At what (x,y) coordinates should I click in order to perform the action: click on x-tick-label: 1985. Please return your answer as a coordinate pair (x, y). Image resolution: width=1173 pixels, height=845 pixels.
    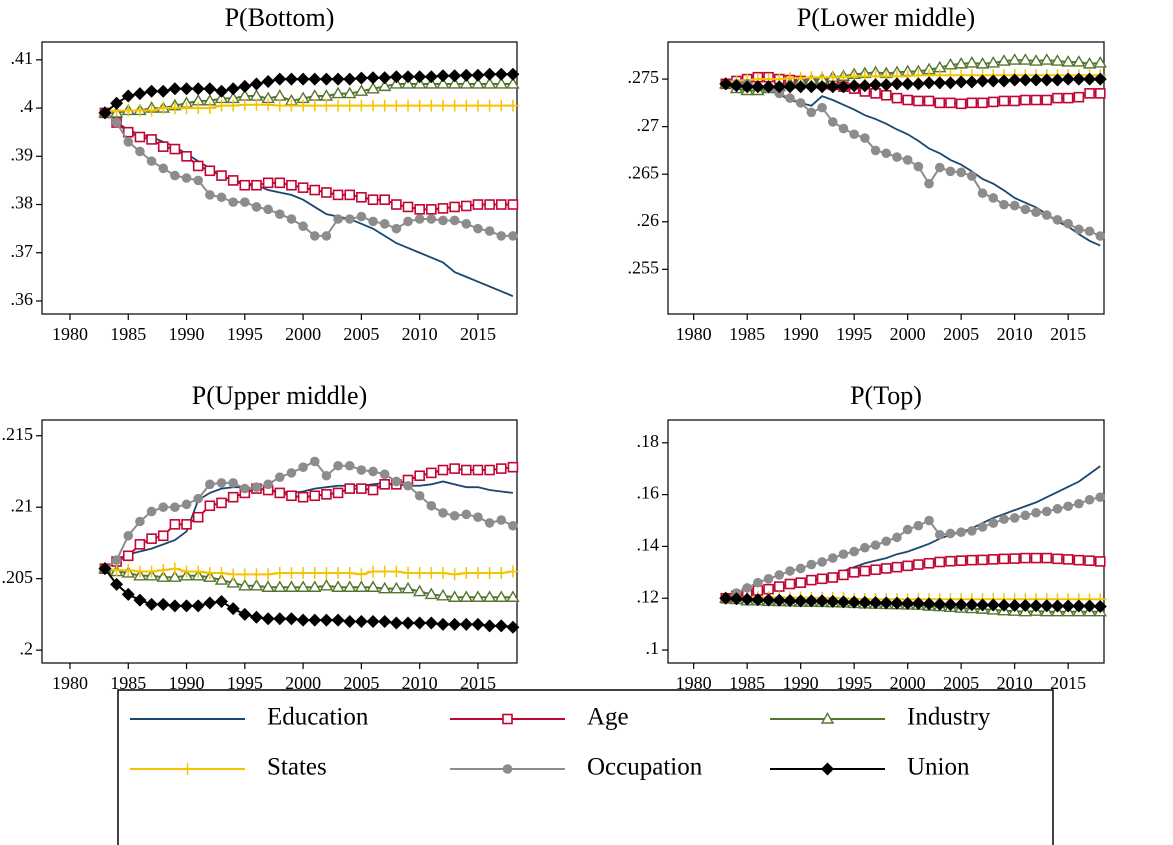
    Looking at the image, I should click on (128, 334).